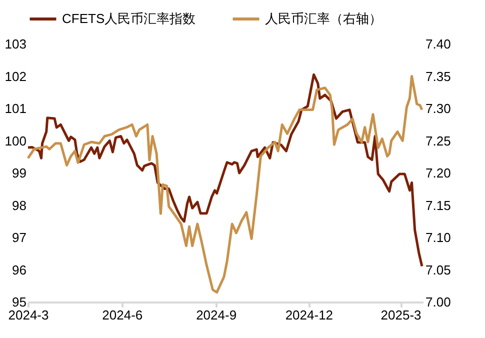  I want to click on y-tick-label: 100, so click(15, 140).